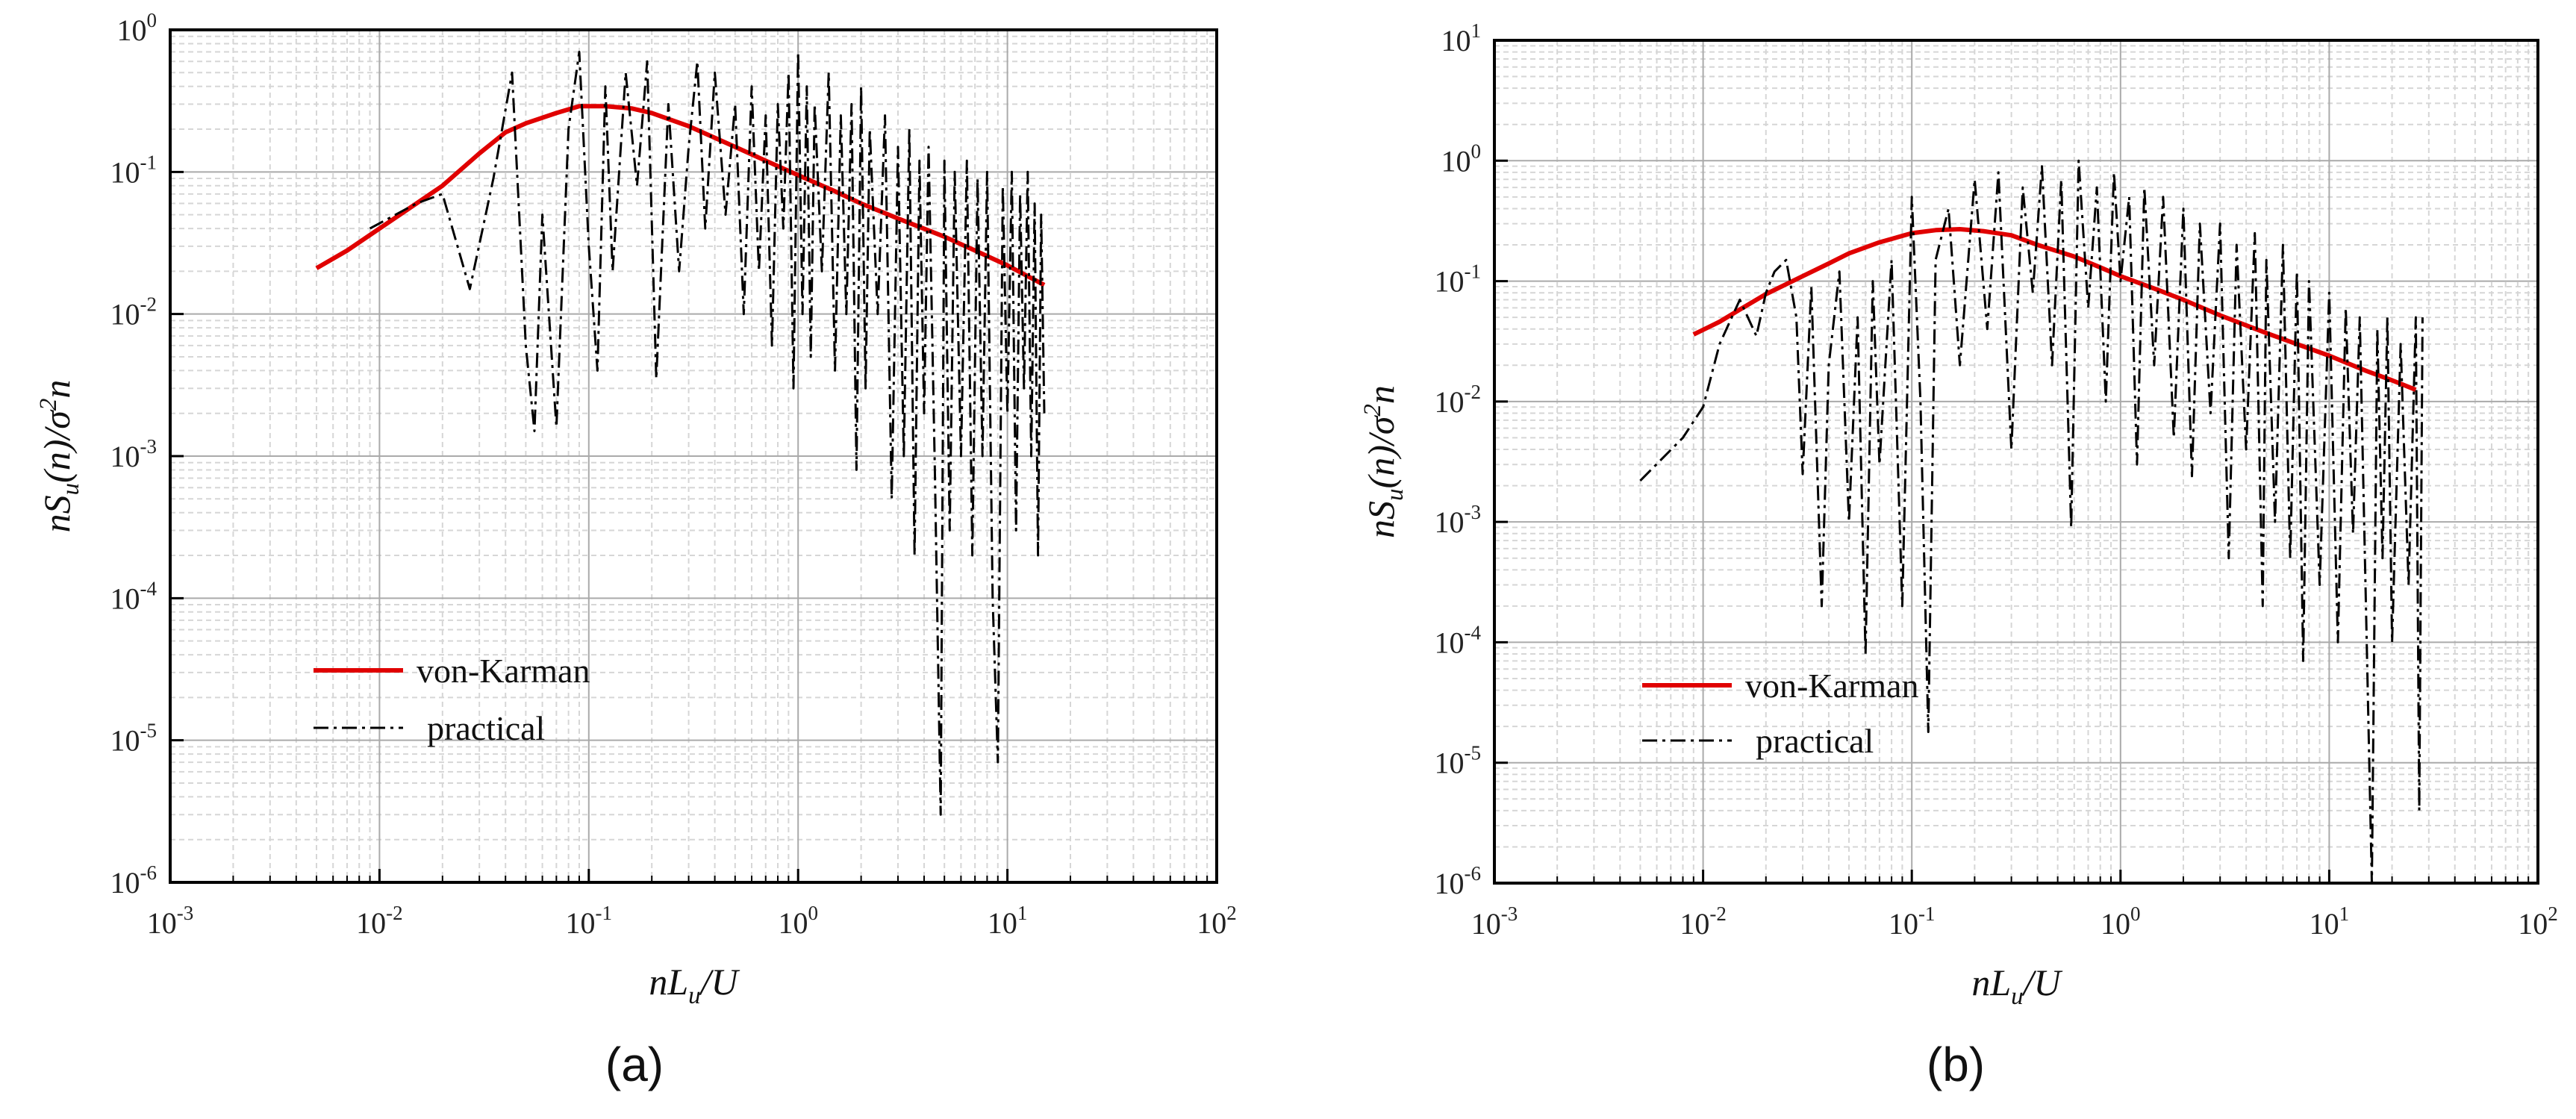  I want to click on tick-exponent: -5, so click(149, 731).